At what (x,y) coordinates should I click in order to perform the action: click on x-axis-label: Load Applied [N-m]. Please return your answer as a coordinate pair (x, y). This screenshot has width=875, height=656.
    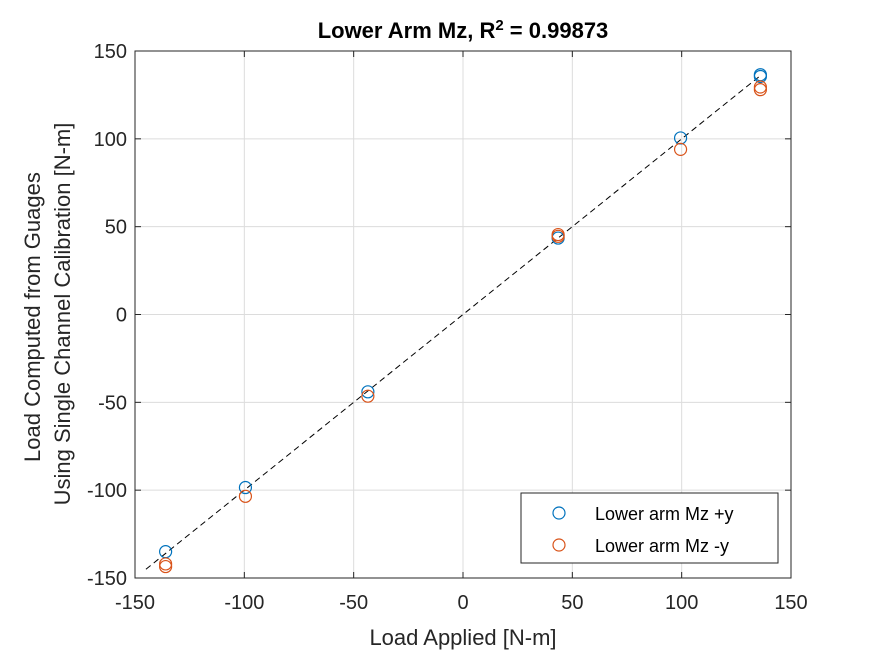
    Looking at the image, I should click on (462, 637).